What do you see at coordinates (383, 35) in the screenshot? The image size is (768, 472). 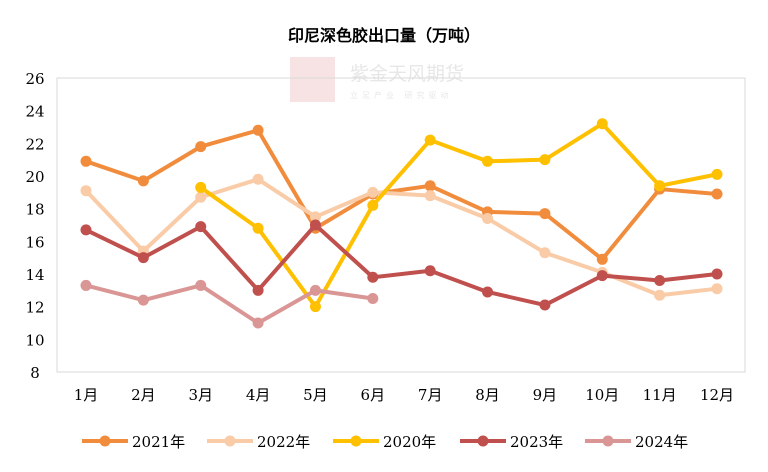 I see `chart-title: 印尼深色胶出口量（万吨）` at bounding box center [383, 35].